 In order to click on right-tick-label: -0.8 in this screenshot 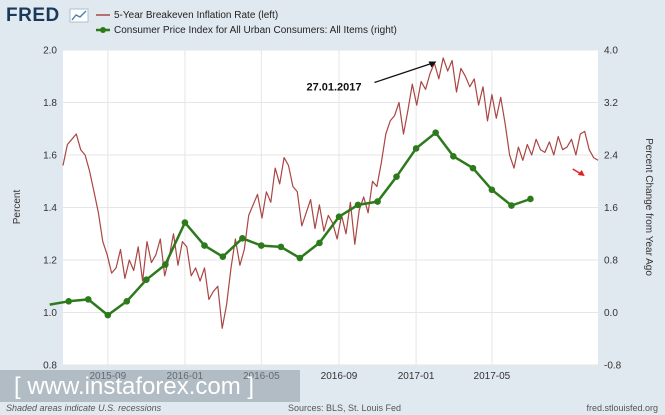, I will do `click(613, 366)`.